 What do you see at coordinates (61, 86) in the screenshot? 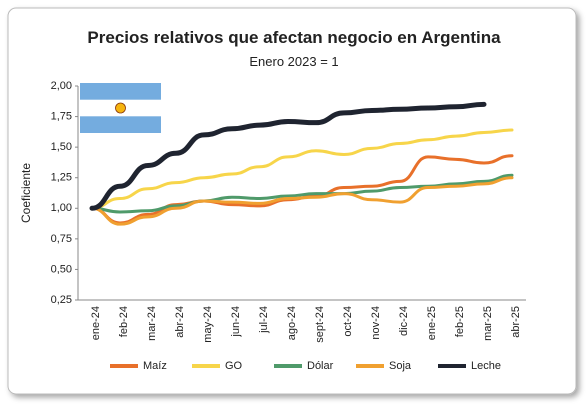
I see `y-tick-label: 2,00` at bounding box center [61, 86].